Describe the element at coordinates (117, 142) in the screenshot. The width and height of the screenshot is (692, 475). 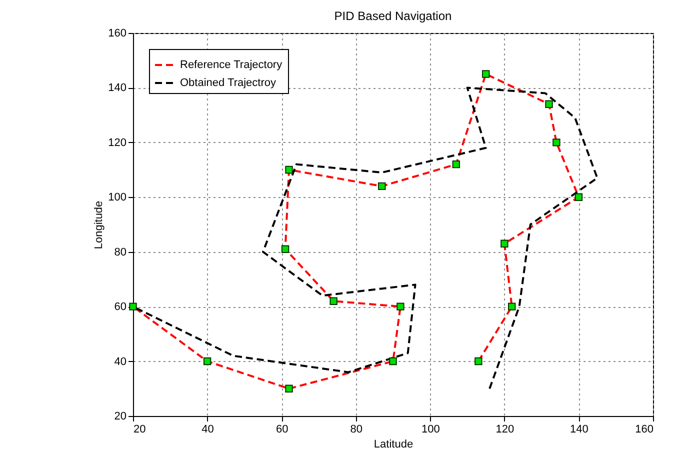
I see `y-tick-label: 120` at that location.